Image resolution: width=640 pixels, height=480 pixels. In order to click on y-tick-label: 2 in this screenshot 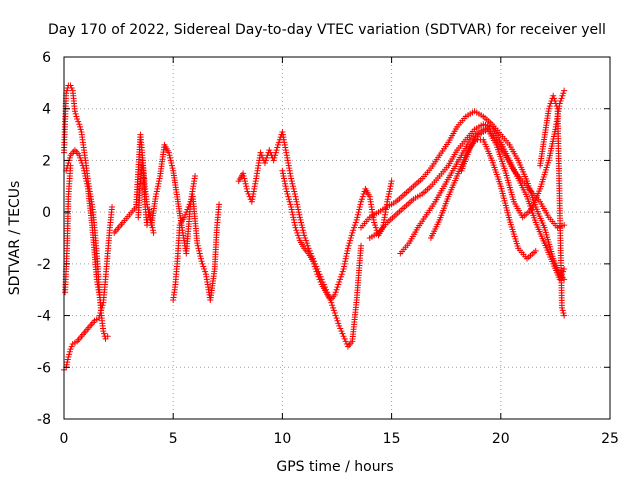, I will do `click(46, 161)`.